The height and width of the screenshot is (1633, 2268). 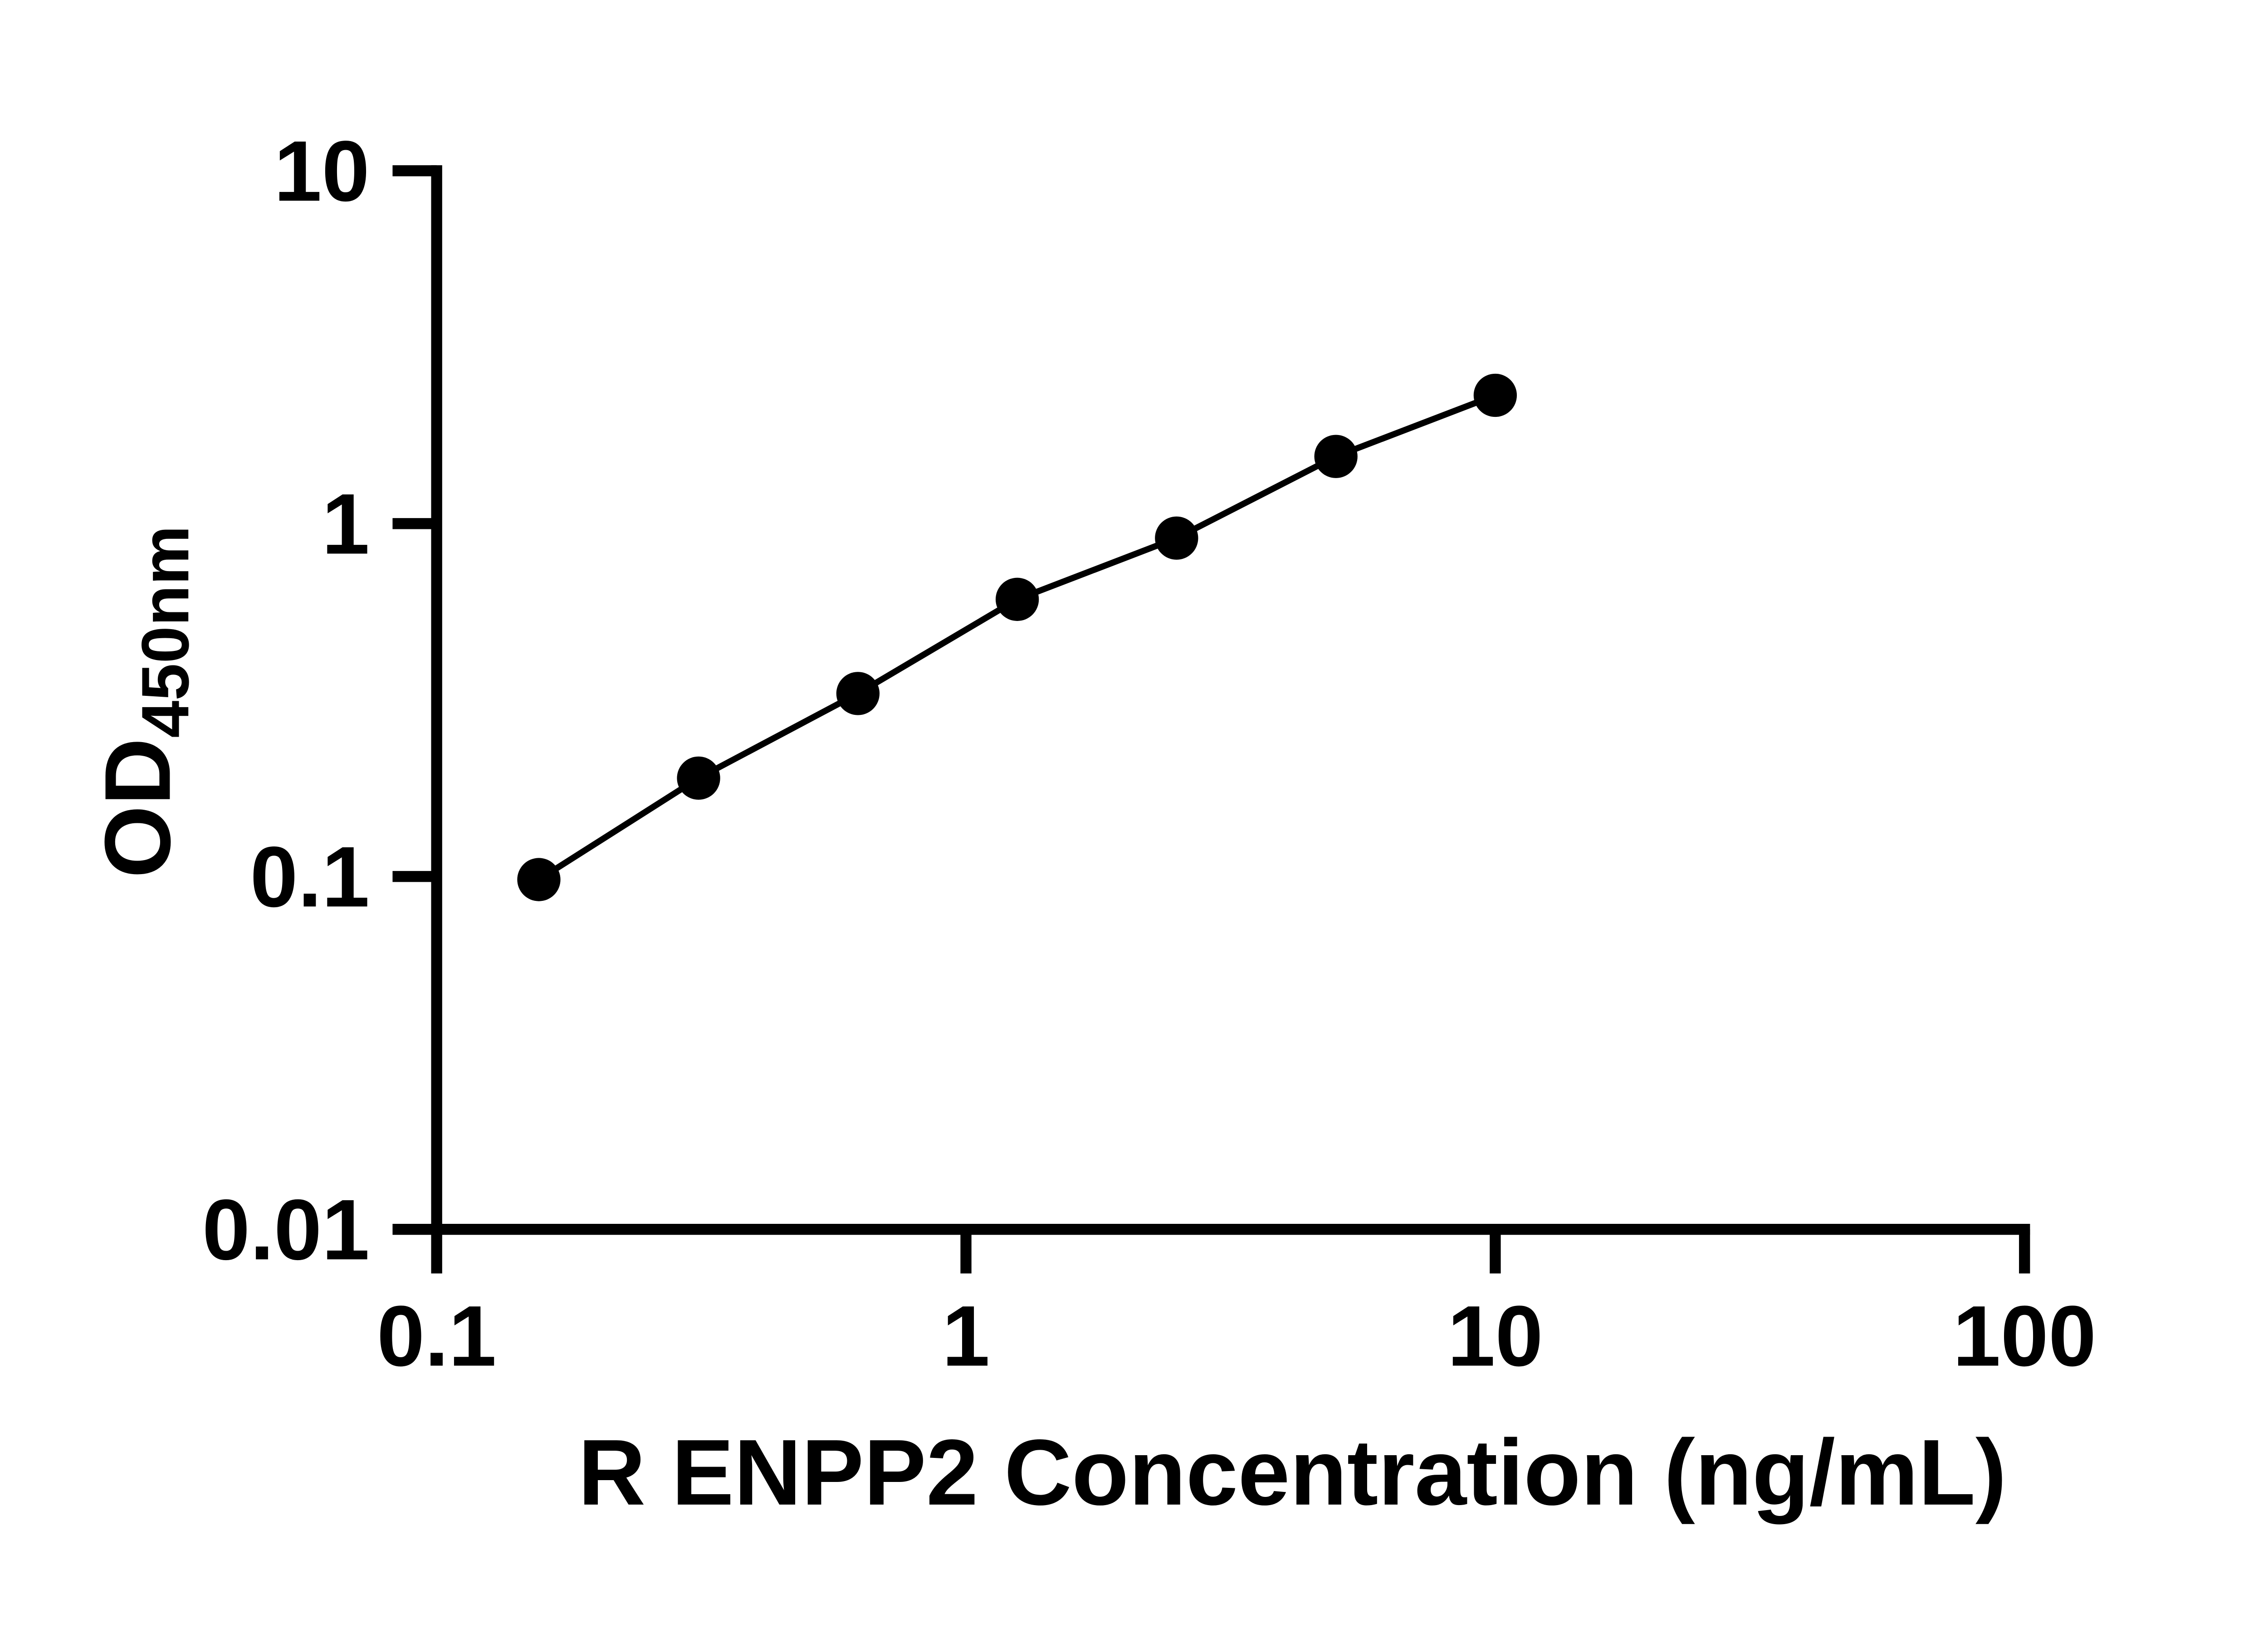 What do you see at coordinates (437, 1336) in the screenshot?
I see `x-tick-label: 0.1` at bounding box center [437, 1336].